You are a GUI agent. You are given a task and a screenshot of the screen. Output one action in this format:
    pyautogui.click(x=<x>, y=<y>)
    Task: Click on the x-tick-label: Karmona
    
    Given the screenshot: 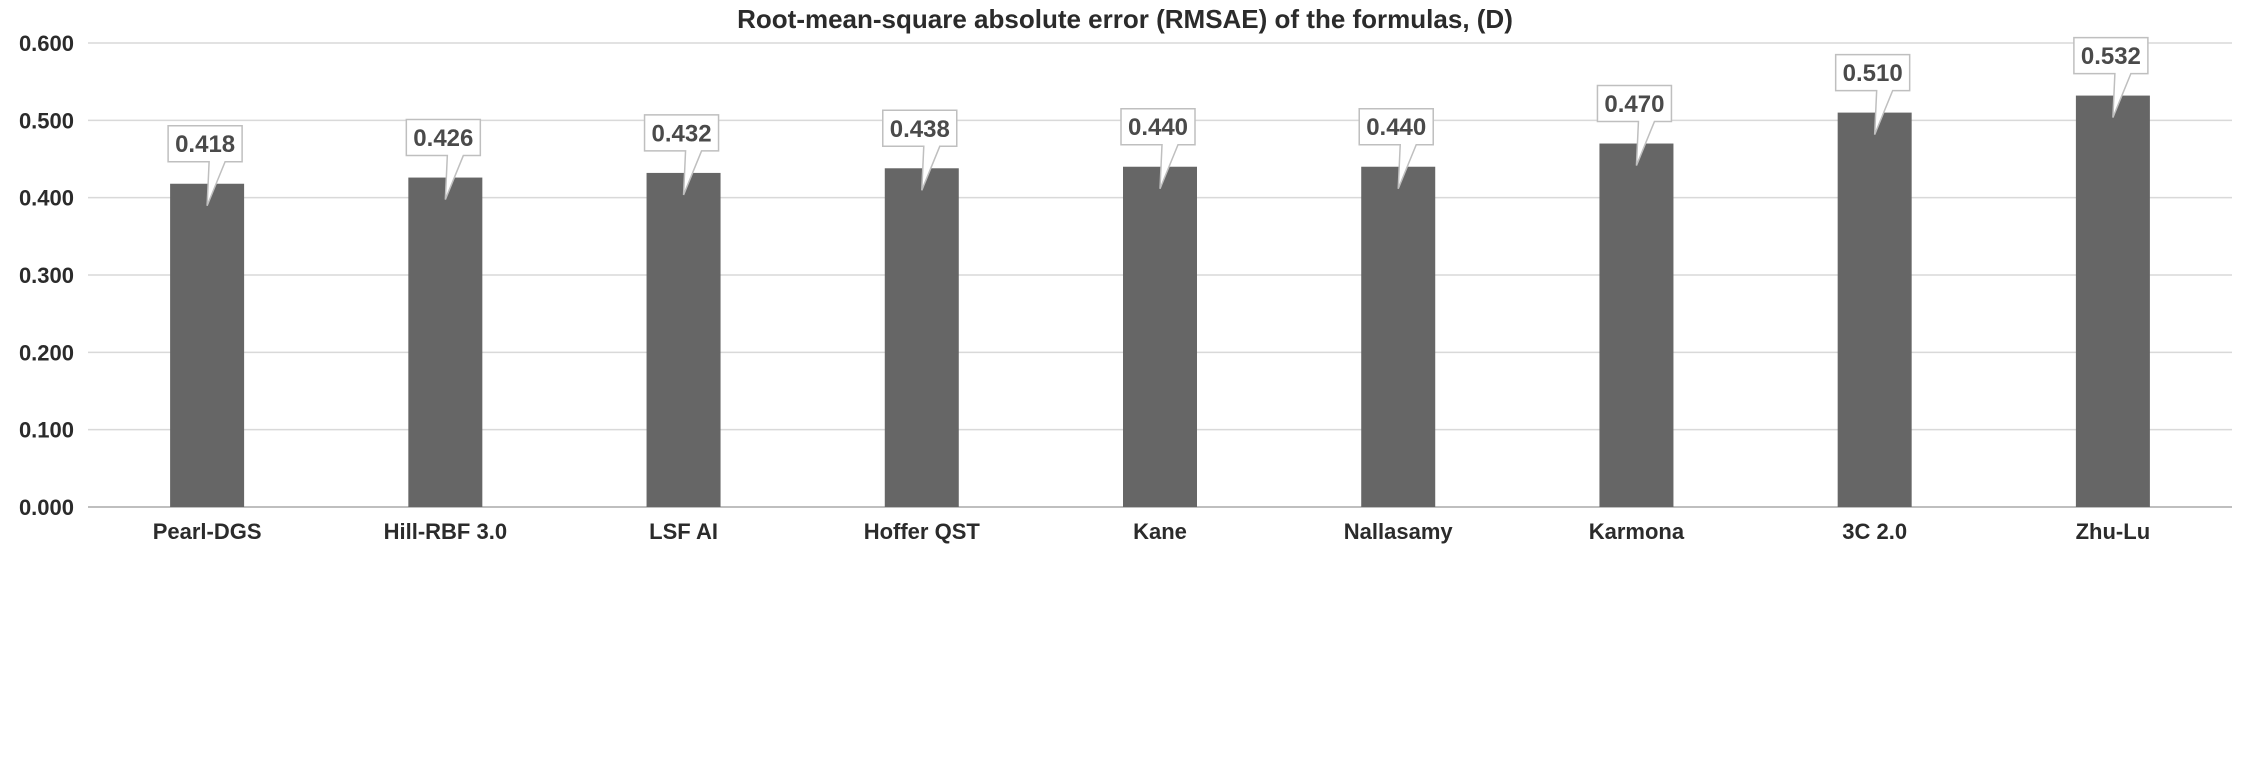 What is the action you would take?
    pyautogui.click(x=1637, y=531)
    